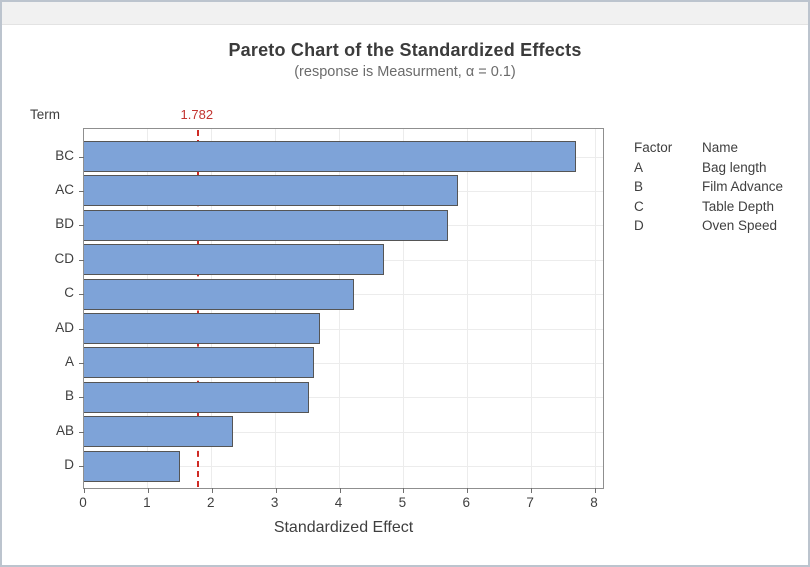 This screenshot has width=810, height=567. Describe the element at coordinates (405, 72) in the screenshot. I see `chart-subtitle: (response is Measurment, α = 0.1)` at that location.